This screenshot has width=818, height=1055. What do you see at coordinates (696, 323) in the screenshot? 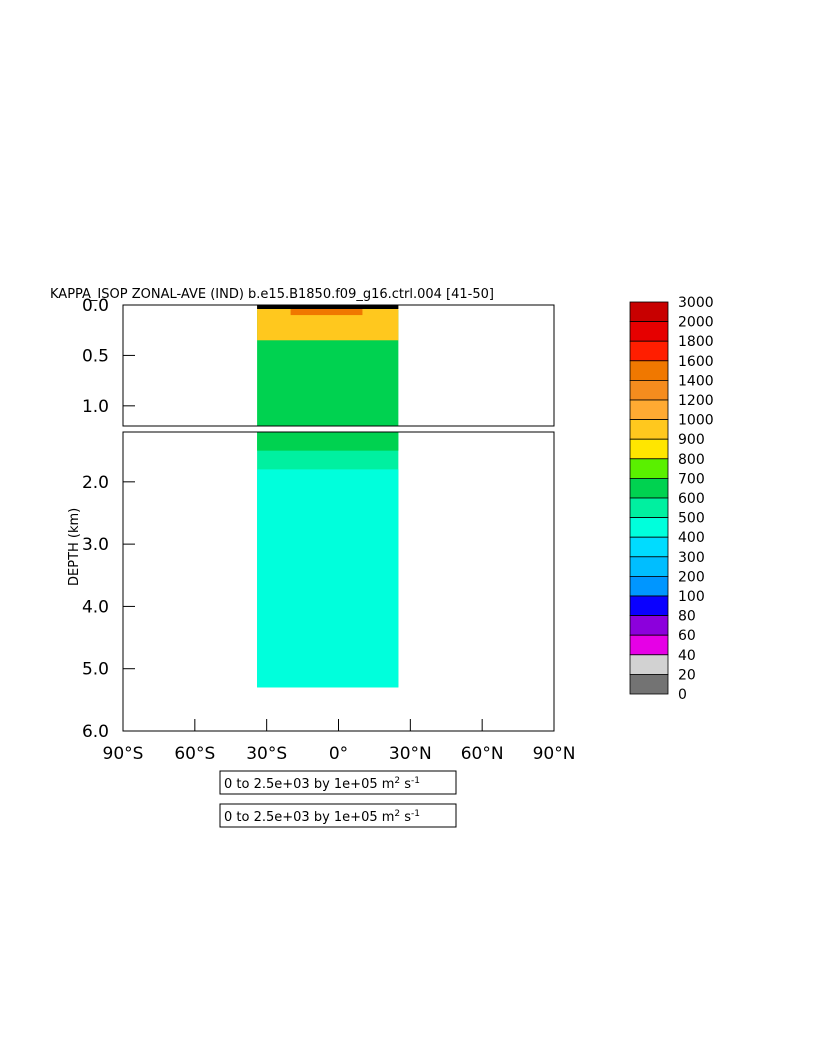
I see `colorbar-label: 2000` at bounding box center [696, 323].